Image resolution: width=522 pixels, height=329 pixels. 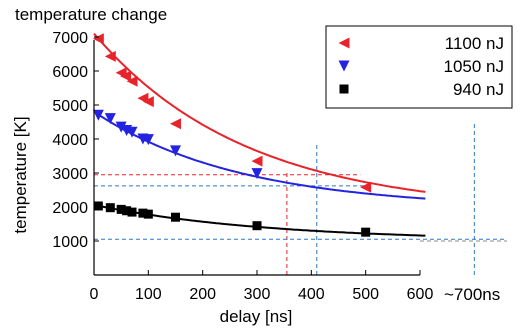 What do you see at coordinates (91, 14) in the screenshot?
I see `chart-title: temperature change` at bounding box center [91, 14].